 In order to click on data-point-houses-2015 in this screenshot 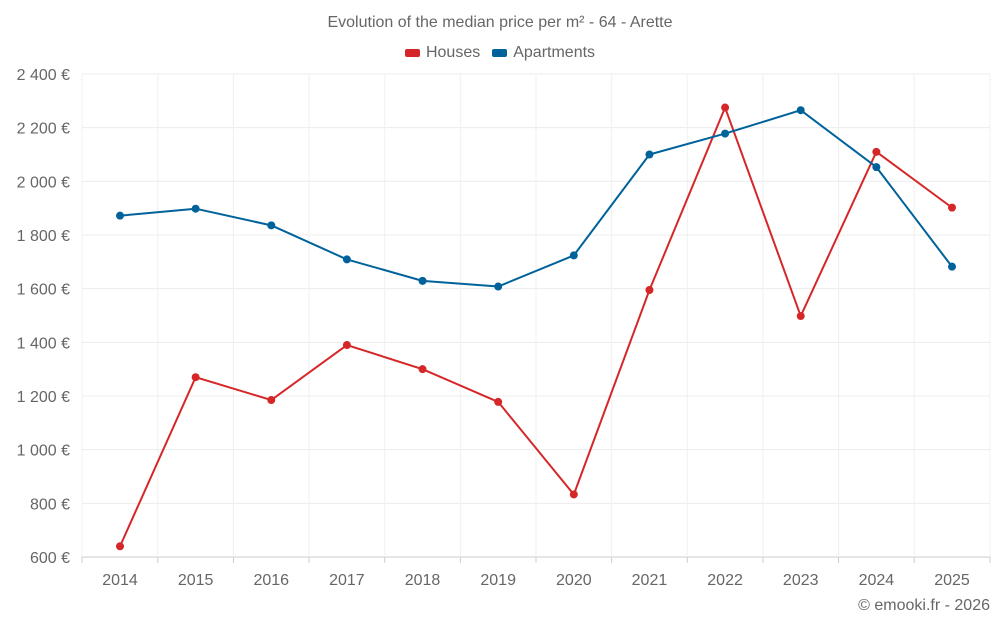, I will do `click(195, 377)`.